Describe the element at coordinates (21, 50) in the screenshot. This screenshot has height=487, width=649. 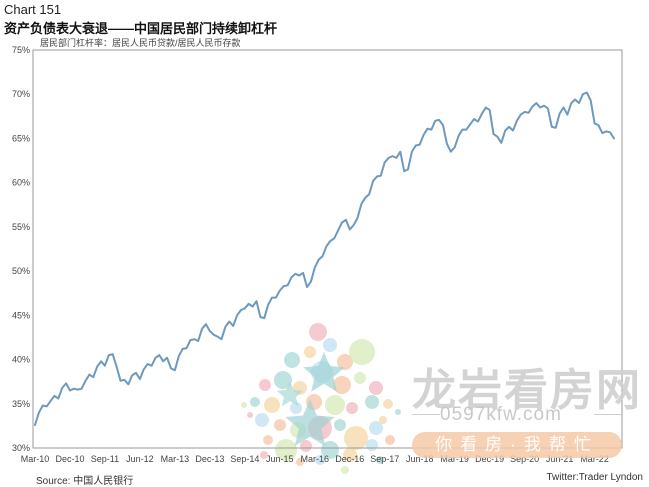
I see `y-tick-label: 75%` at that location.